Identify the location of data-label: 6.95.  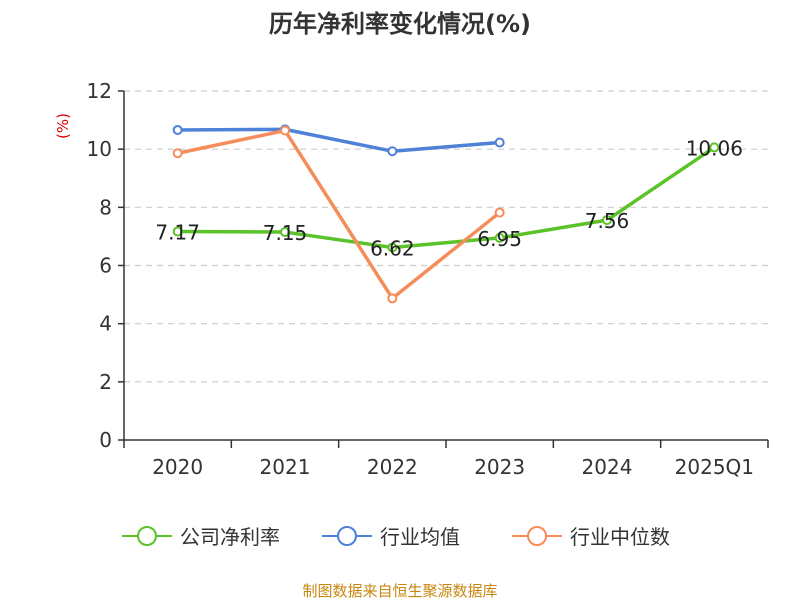
(499, 239).